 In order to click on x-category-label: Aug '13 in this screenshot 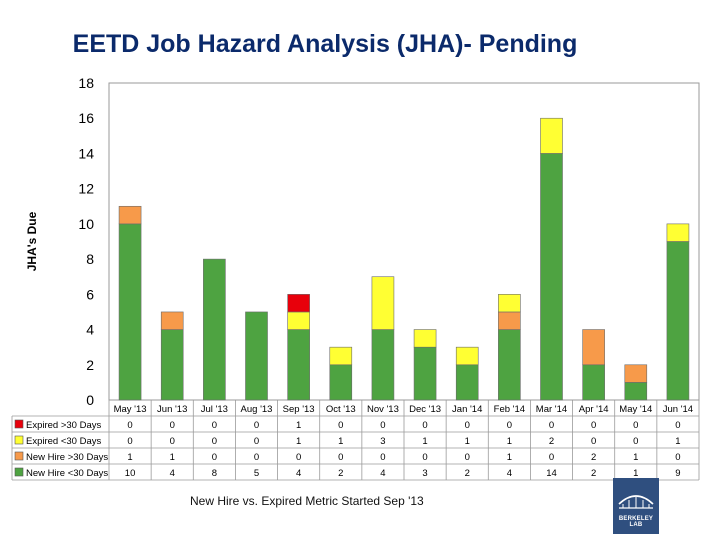, I will do `click(257, 409)`.